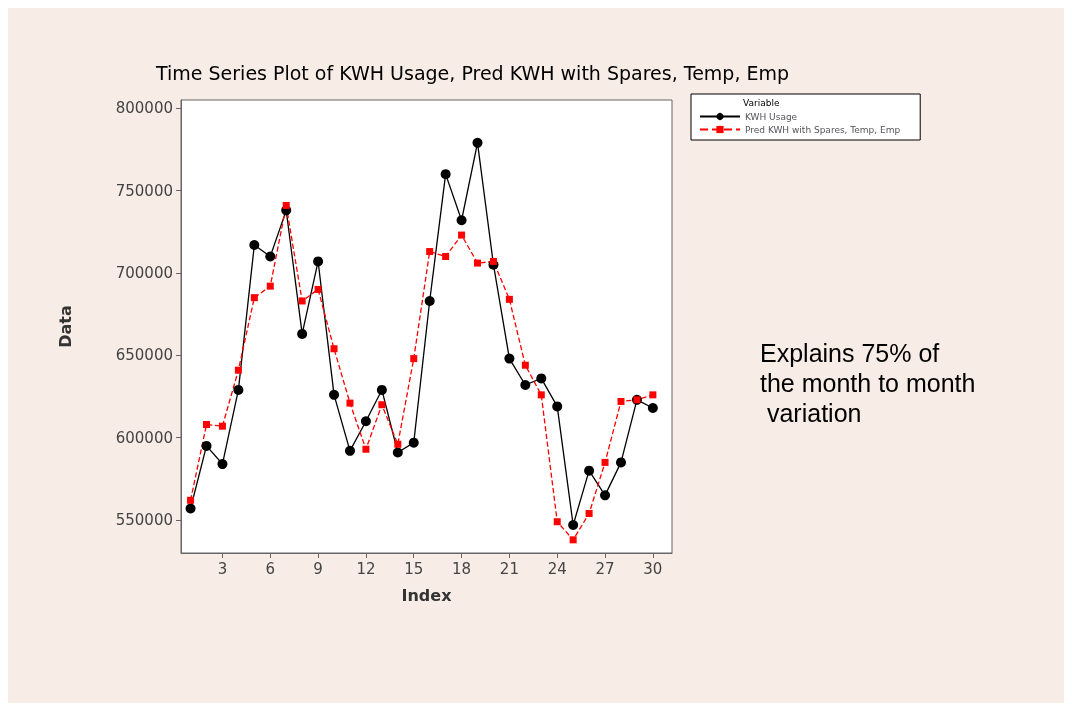  What do you see at coordinates (144, 520) in the screenshot?
I see `y-tick-label: 550000` at bounding box center [144, 520].